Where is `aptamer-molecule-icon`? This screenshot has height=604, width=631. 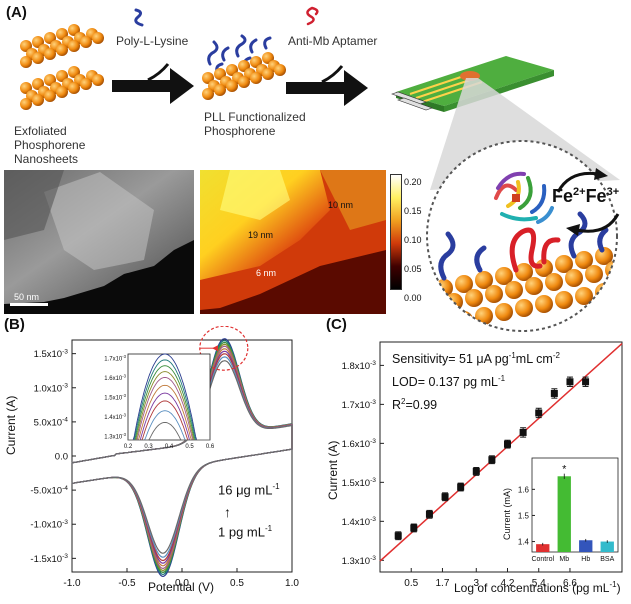
aptamer-molecule-icon is located at coordinates (312, 16).